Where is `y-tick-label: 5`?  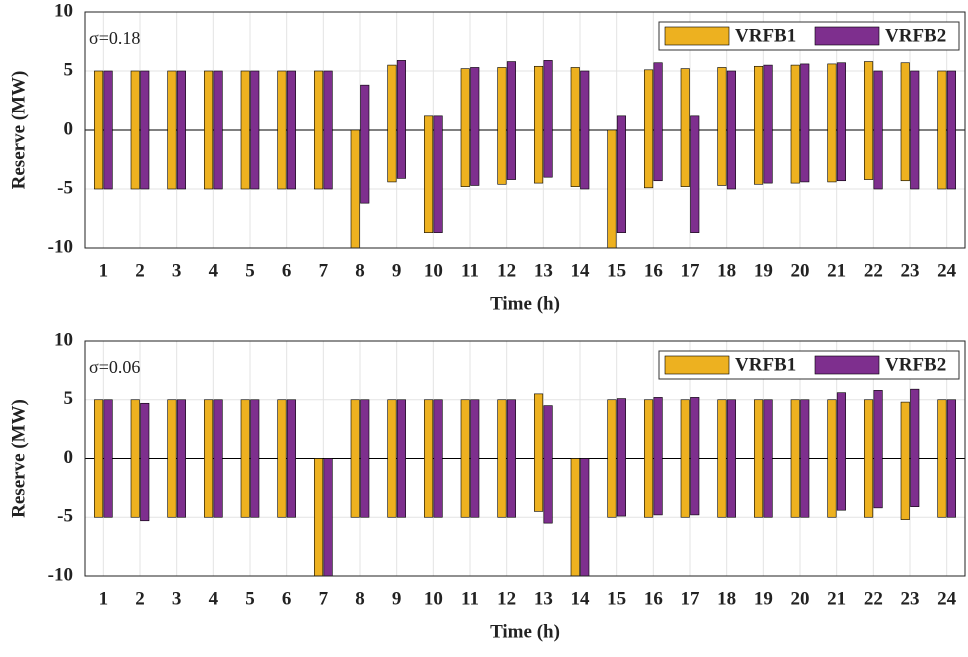
y-tick-label: 5 is located at coordinates (69, 69).